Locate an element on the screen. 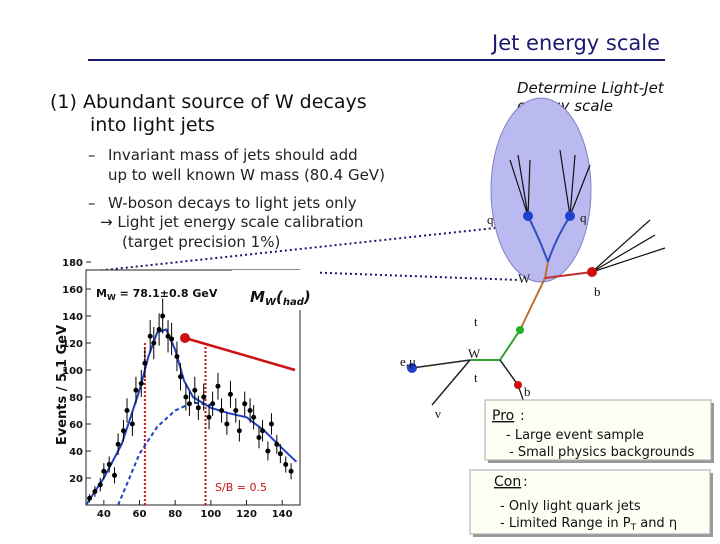  con-item: - Only light quark jets is located at coordinates (570, 506).